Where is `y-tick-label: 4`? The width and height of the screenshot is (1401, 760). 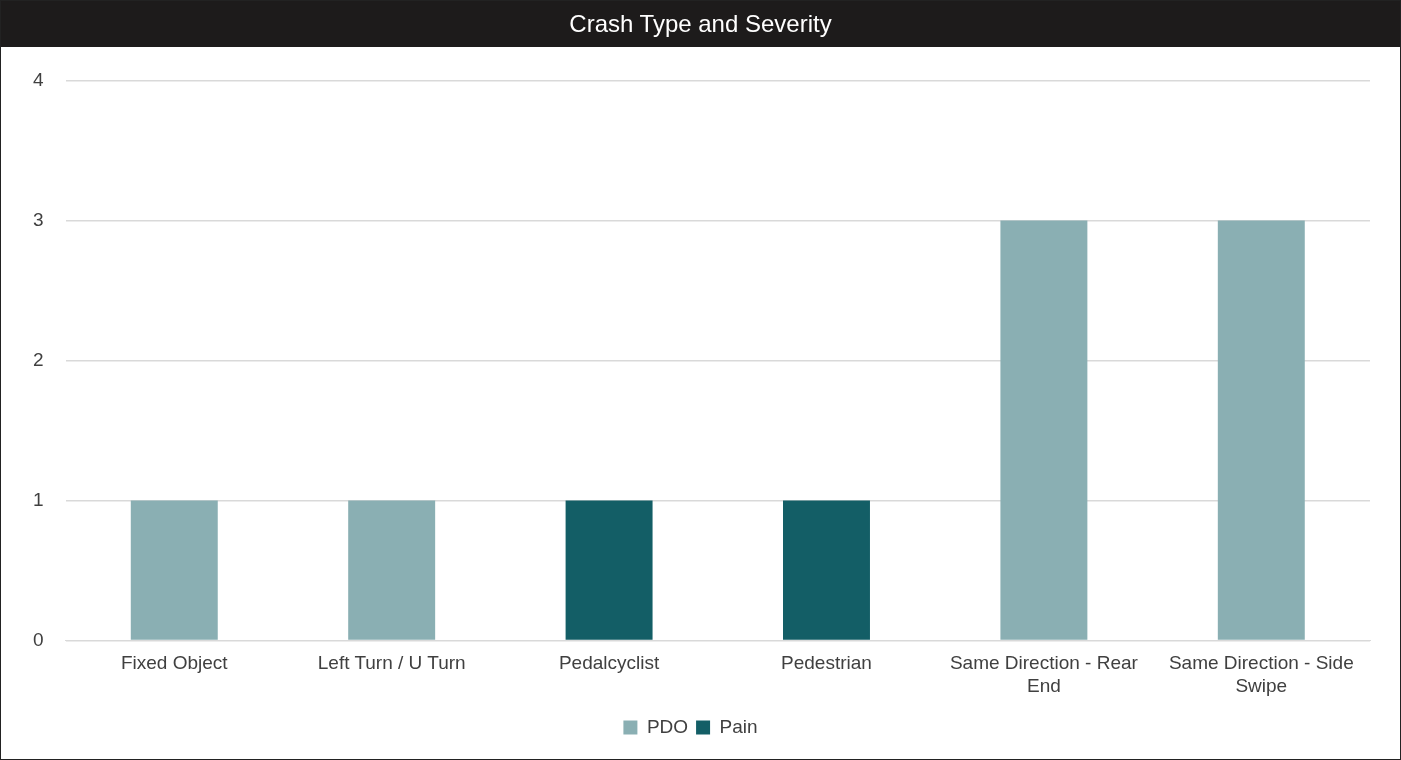
y-tick-label: 4 is located at coordinates (38, 79).